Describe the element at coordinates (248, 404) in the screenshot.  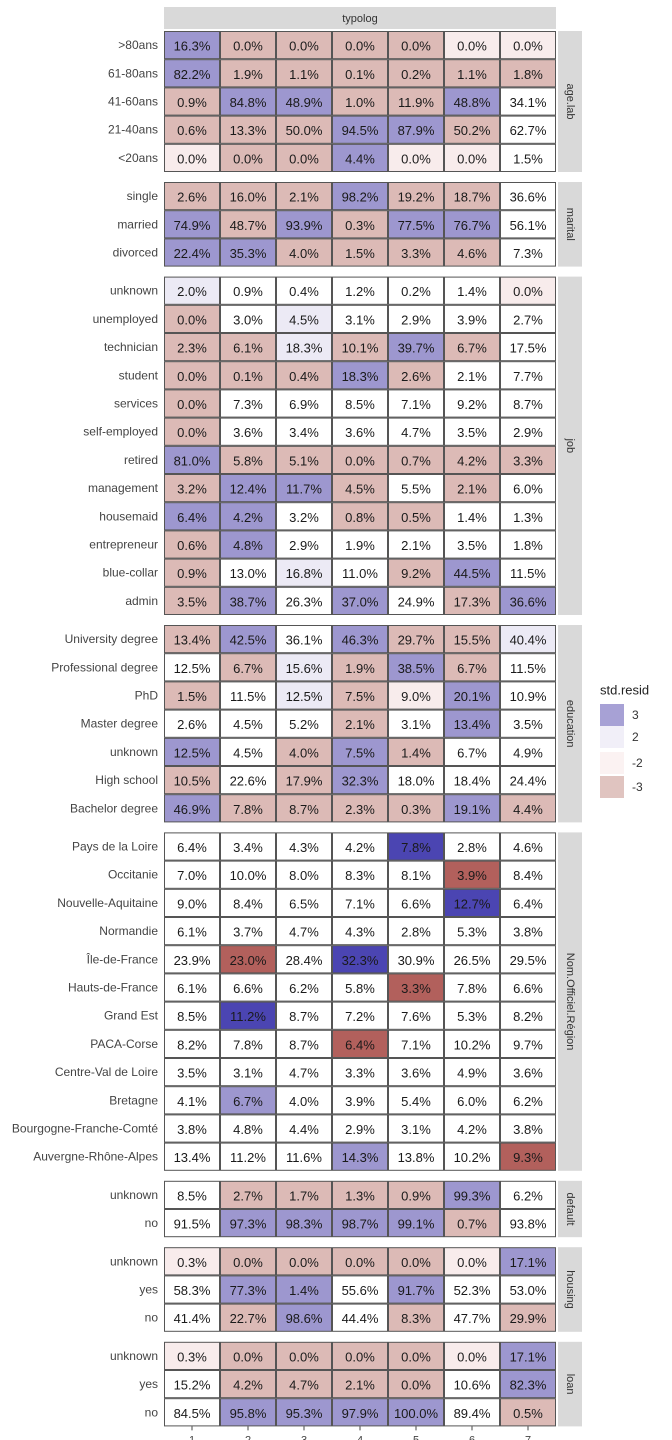
I see `cell-value: 7.3%` at that location.